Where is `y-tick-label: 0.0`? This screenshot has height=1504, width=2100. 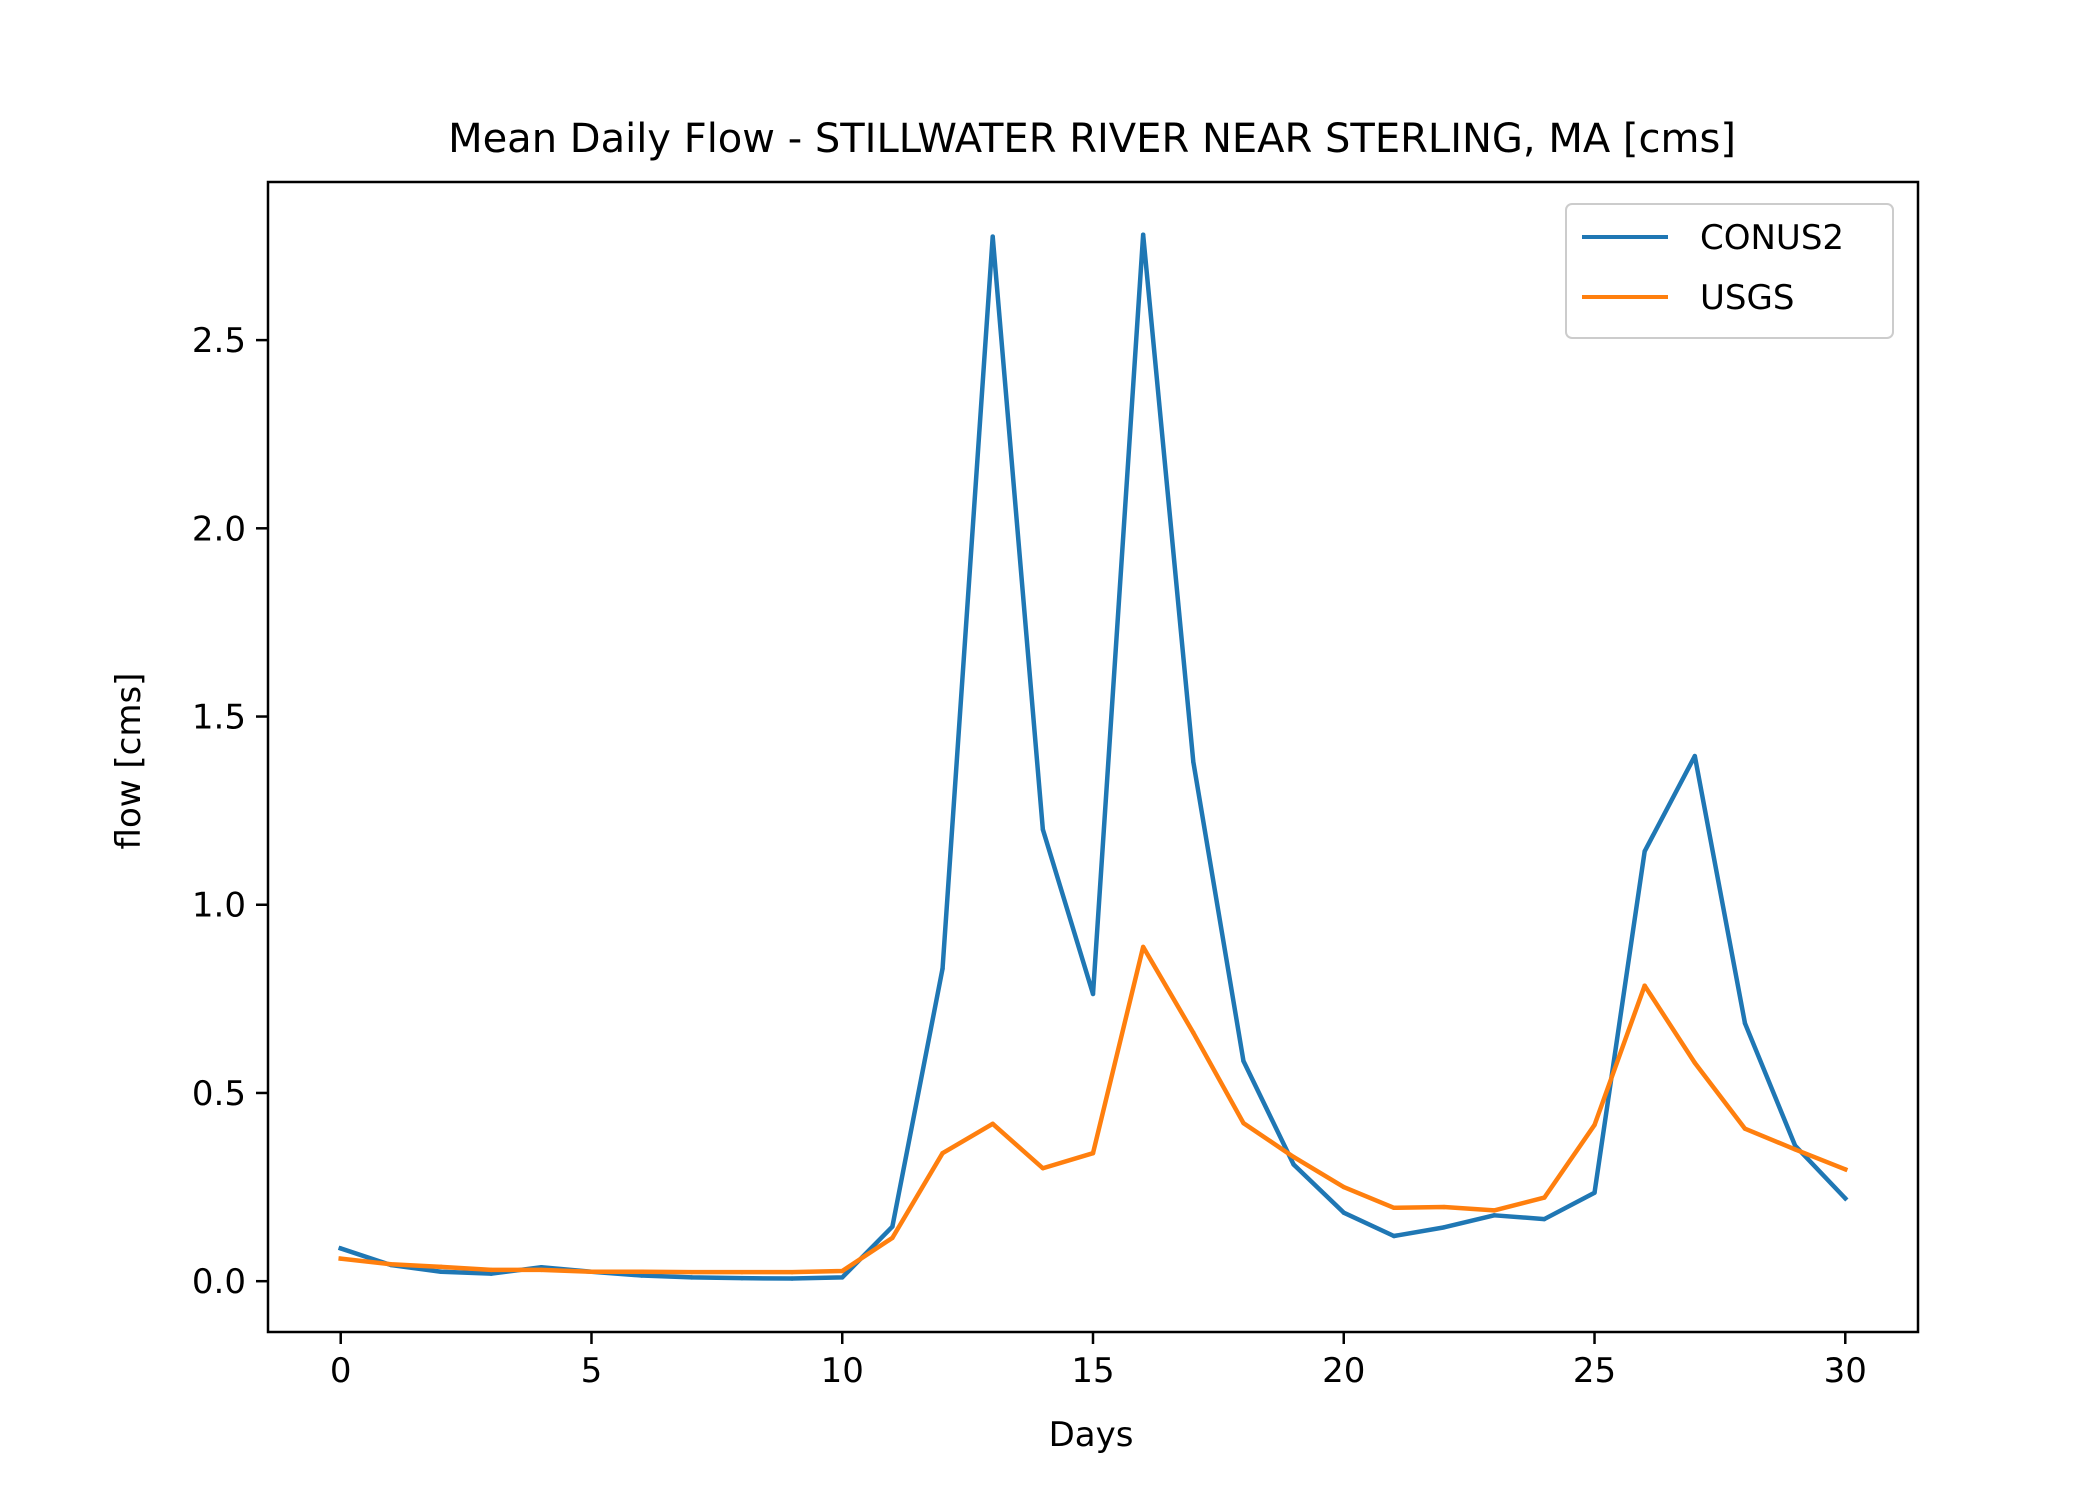
y-tick-label: 0.0 is located at coordinates (219, 1282).